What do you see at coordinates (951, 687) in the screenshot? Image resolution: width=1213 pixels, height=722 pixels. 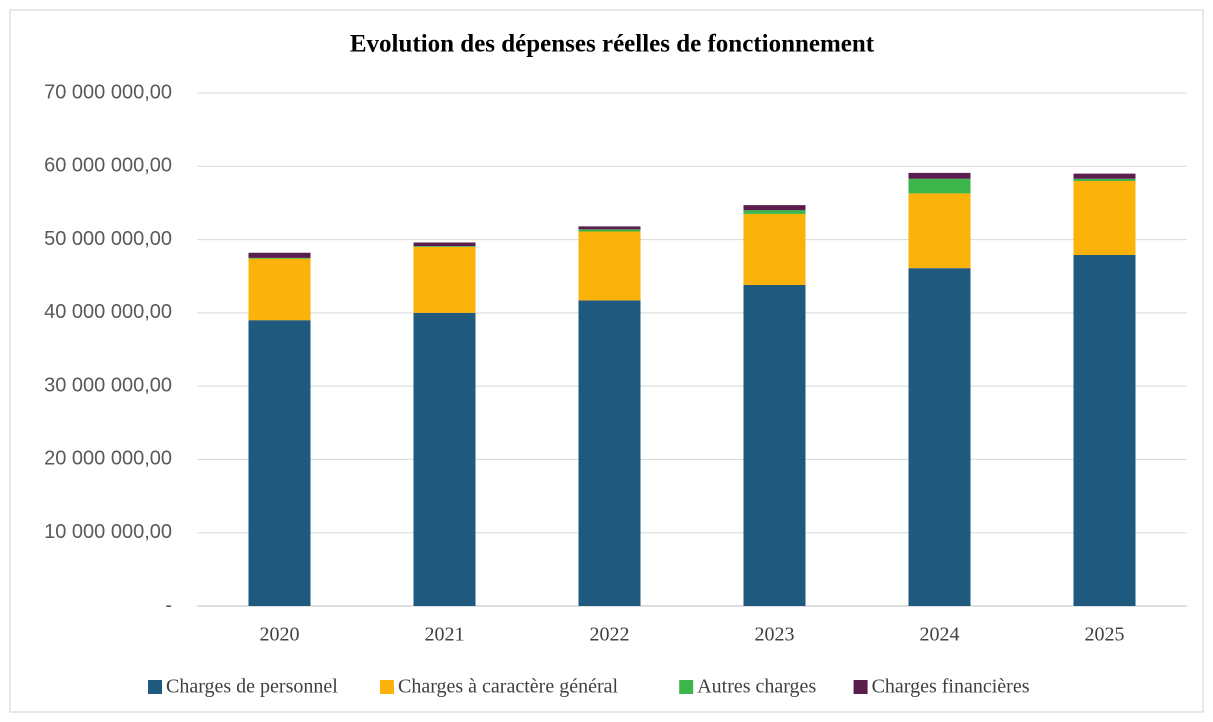 I see `legend-label: Charges financières` at bounding box center [951, 687].